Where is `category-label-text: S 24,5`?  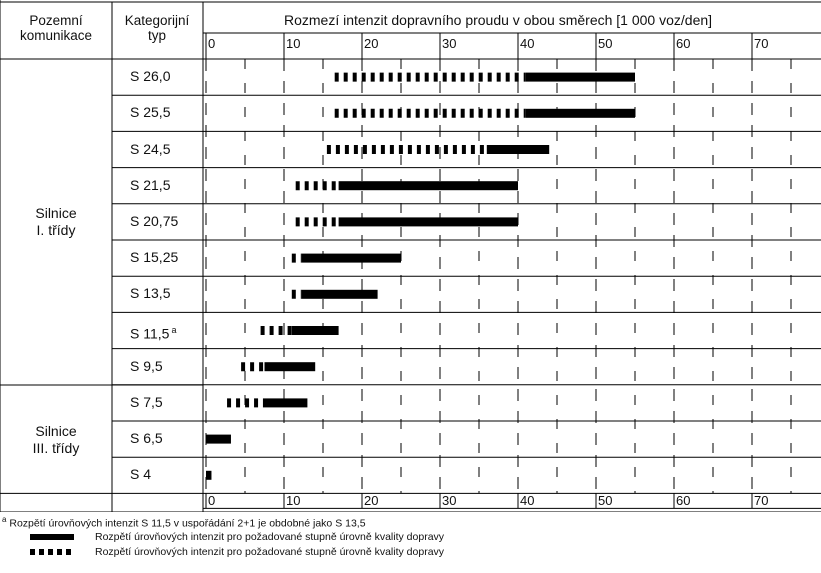
category-label-text: S 24,5 is located at coordinates (150, 148).